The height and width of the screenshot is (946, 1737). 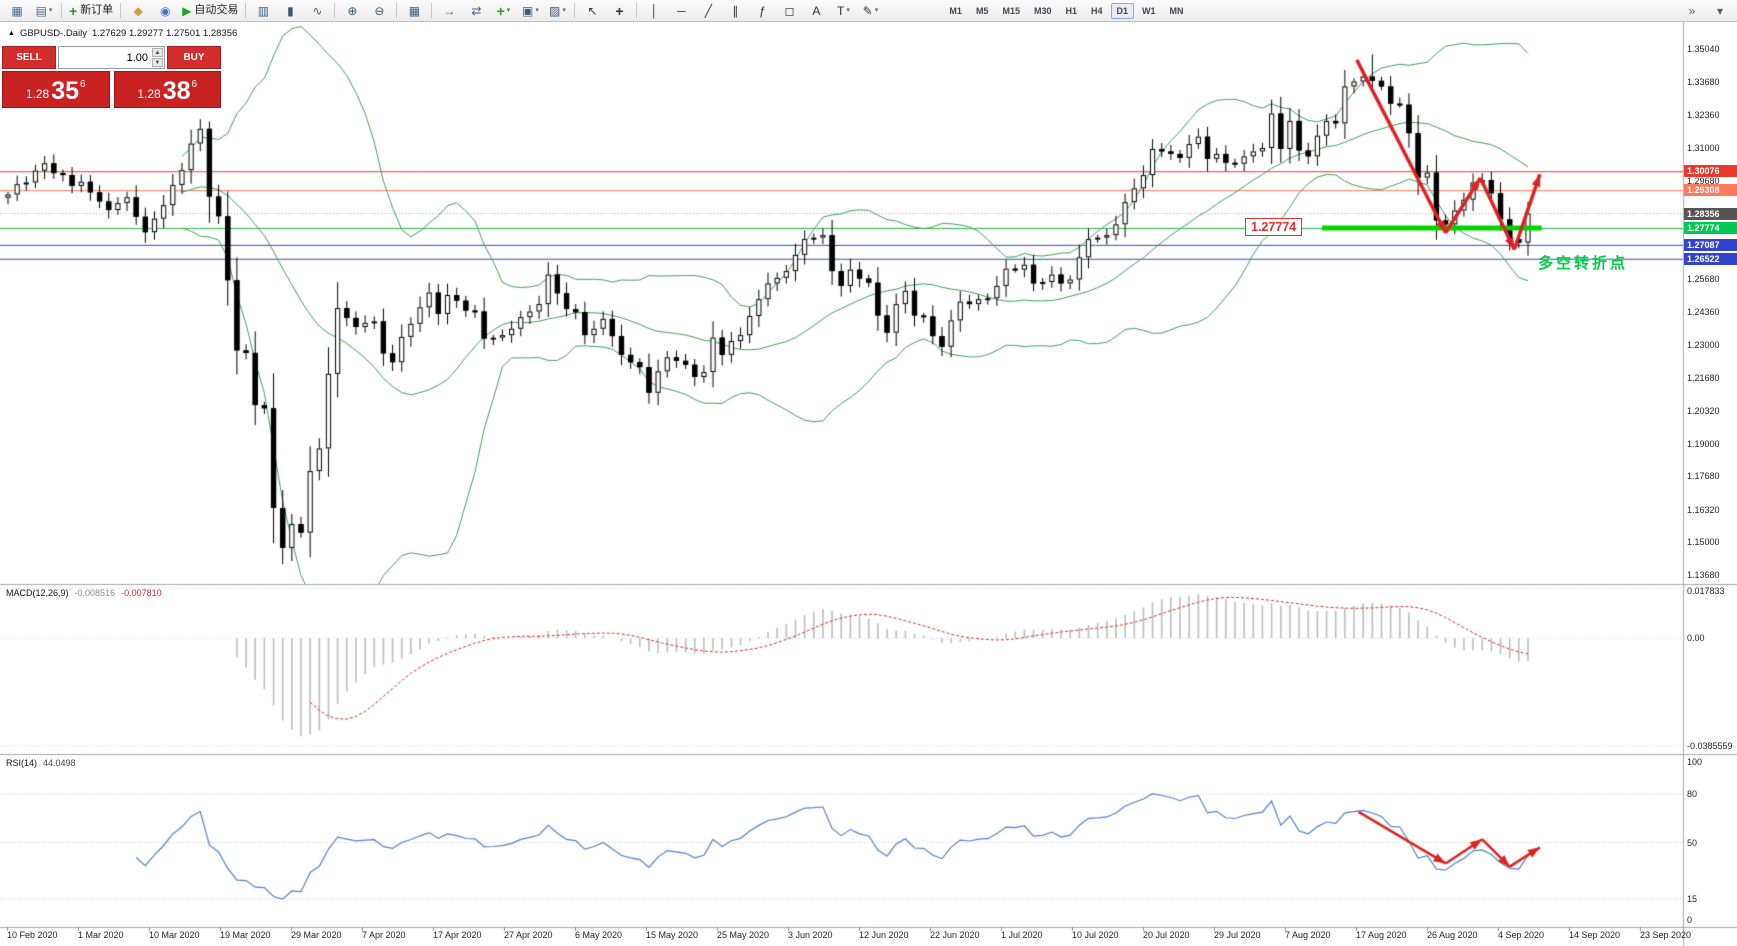 I want to click on bid-big-digits: 35, so click(x=65, y=91).